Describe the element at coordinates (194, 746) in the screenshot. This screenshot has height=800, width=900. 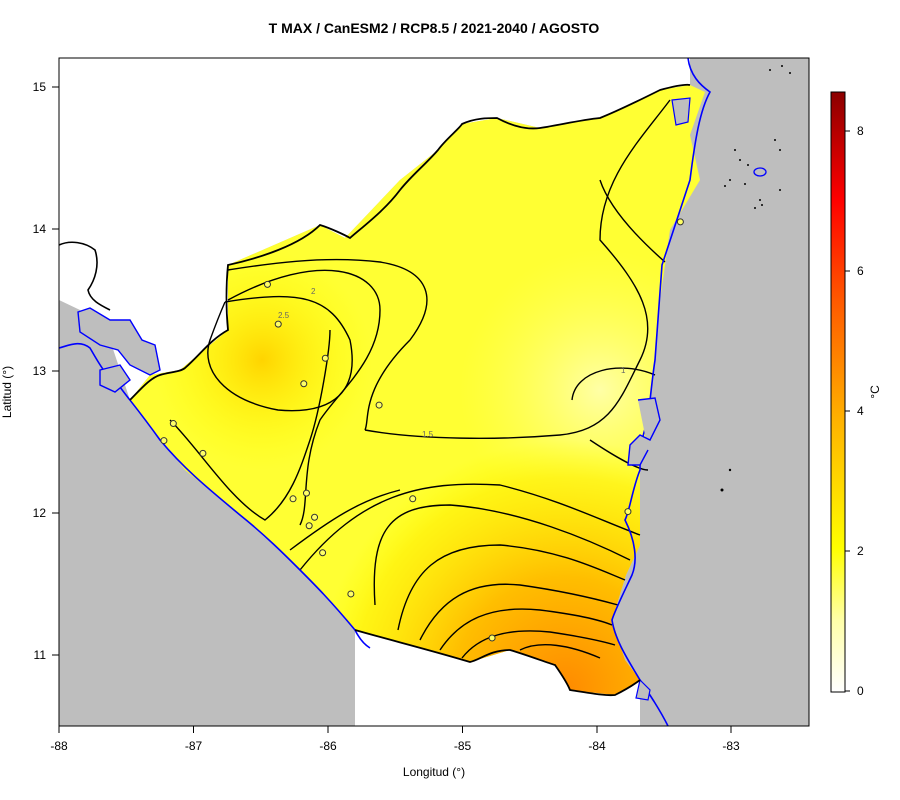
I see `x-tick-label: -87` at that location.